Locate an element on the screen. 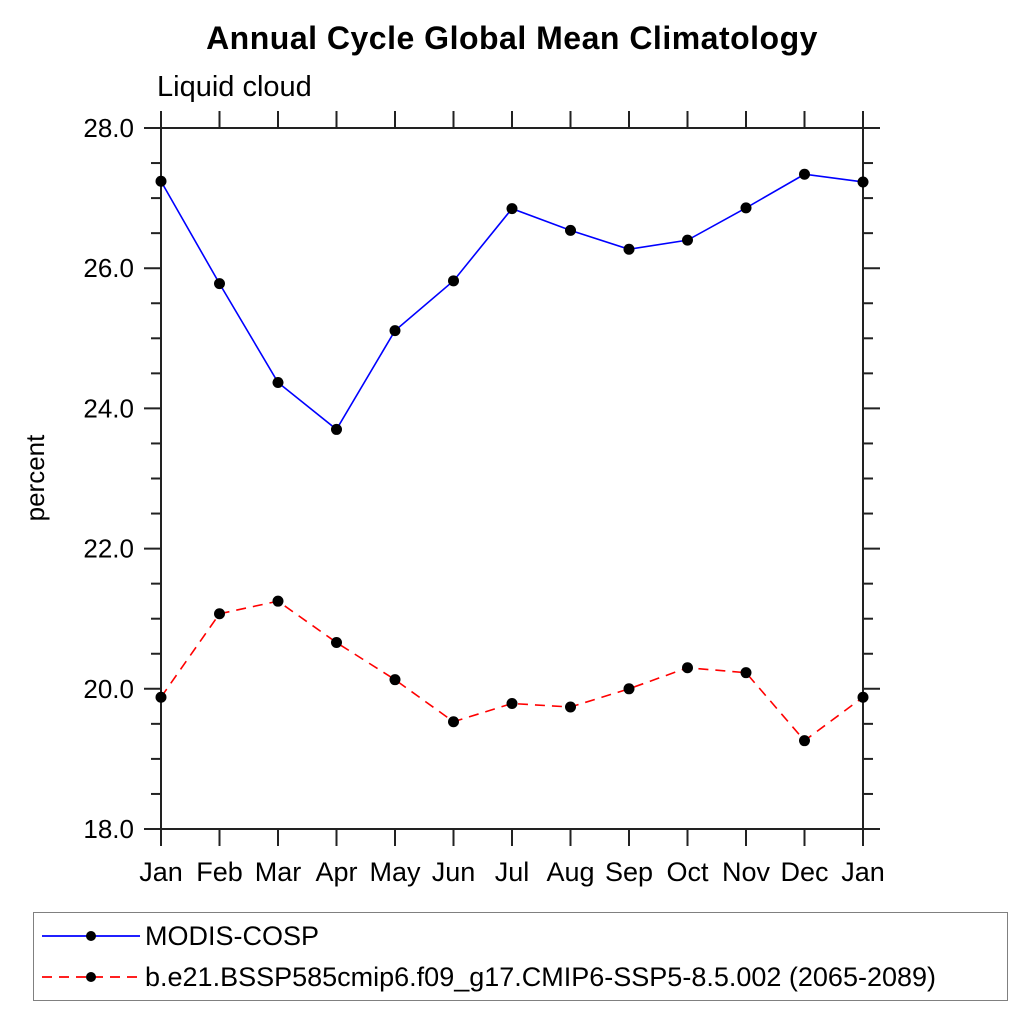 Image resolution: width=1024 pixels, height=1024 pixels. x-tick-label: Oct is located at coordinates (687, 872).